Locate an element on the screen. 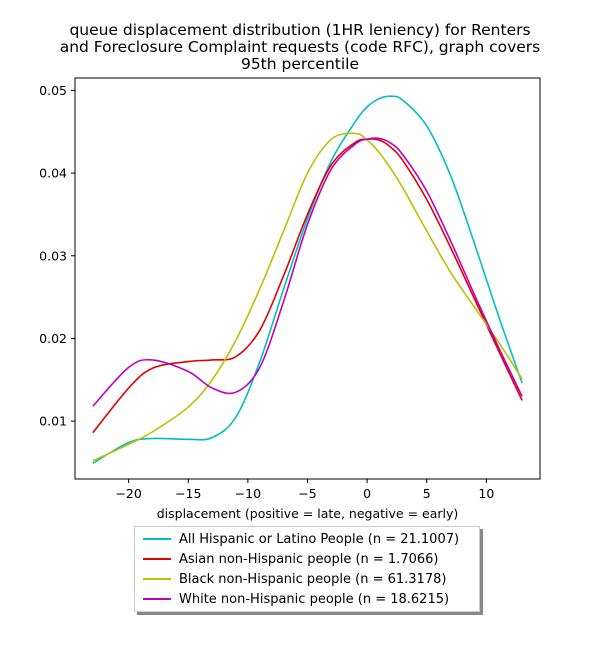 The image size is (600, 650). legend-label-white: White non-Hispanic people (n = 18.6215) is located at coordinates (314, 599).